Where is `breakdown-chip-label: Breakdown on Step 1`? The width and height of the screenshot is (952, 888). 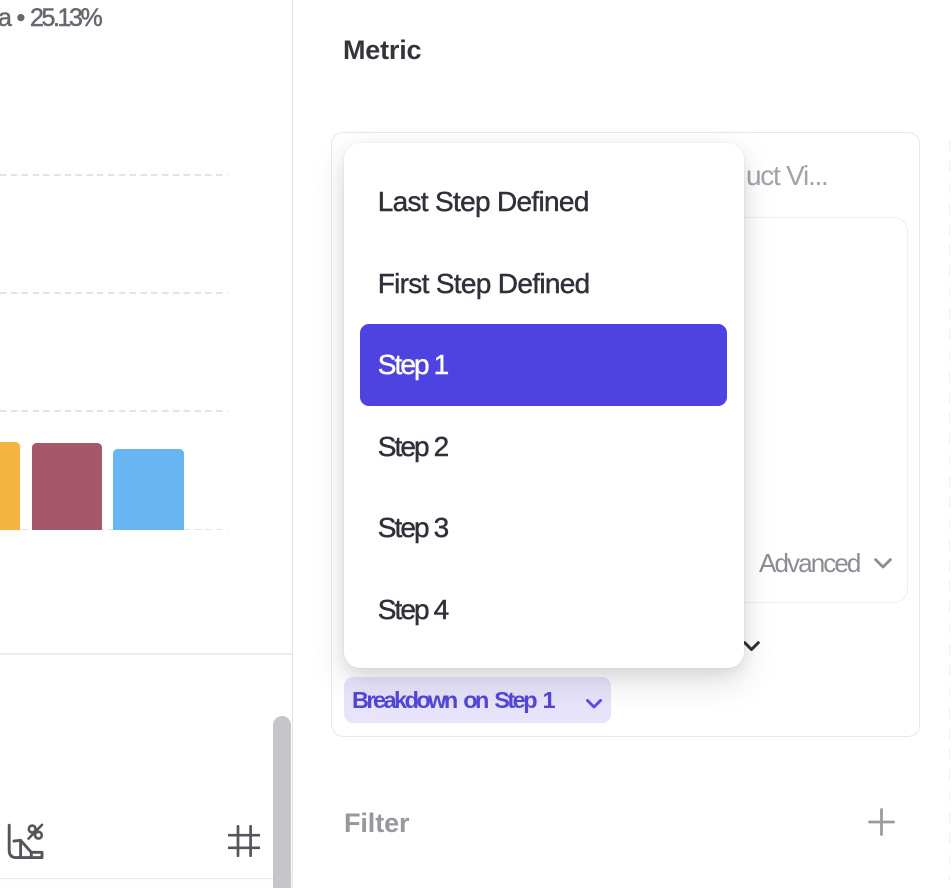
breakdown-chip-label: Breakdown on Step 1 is located at coordinates (454, 700).